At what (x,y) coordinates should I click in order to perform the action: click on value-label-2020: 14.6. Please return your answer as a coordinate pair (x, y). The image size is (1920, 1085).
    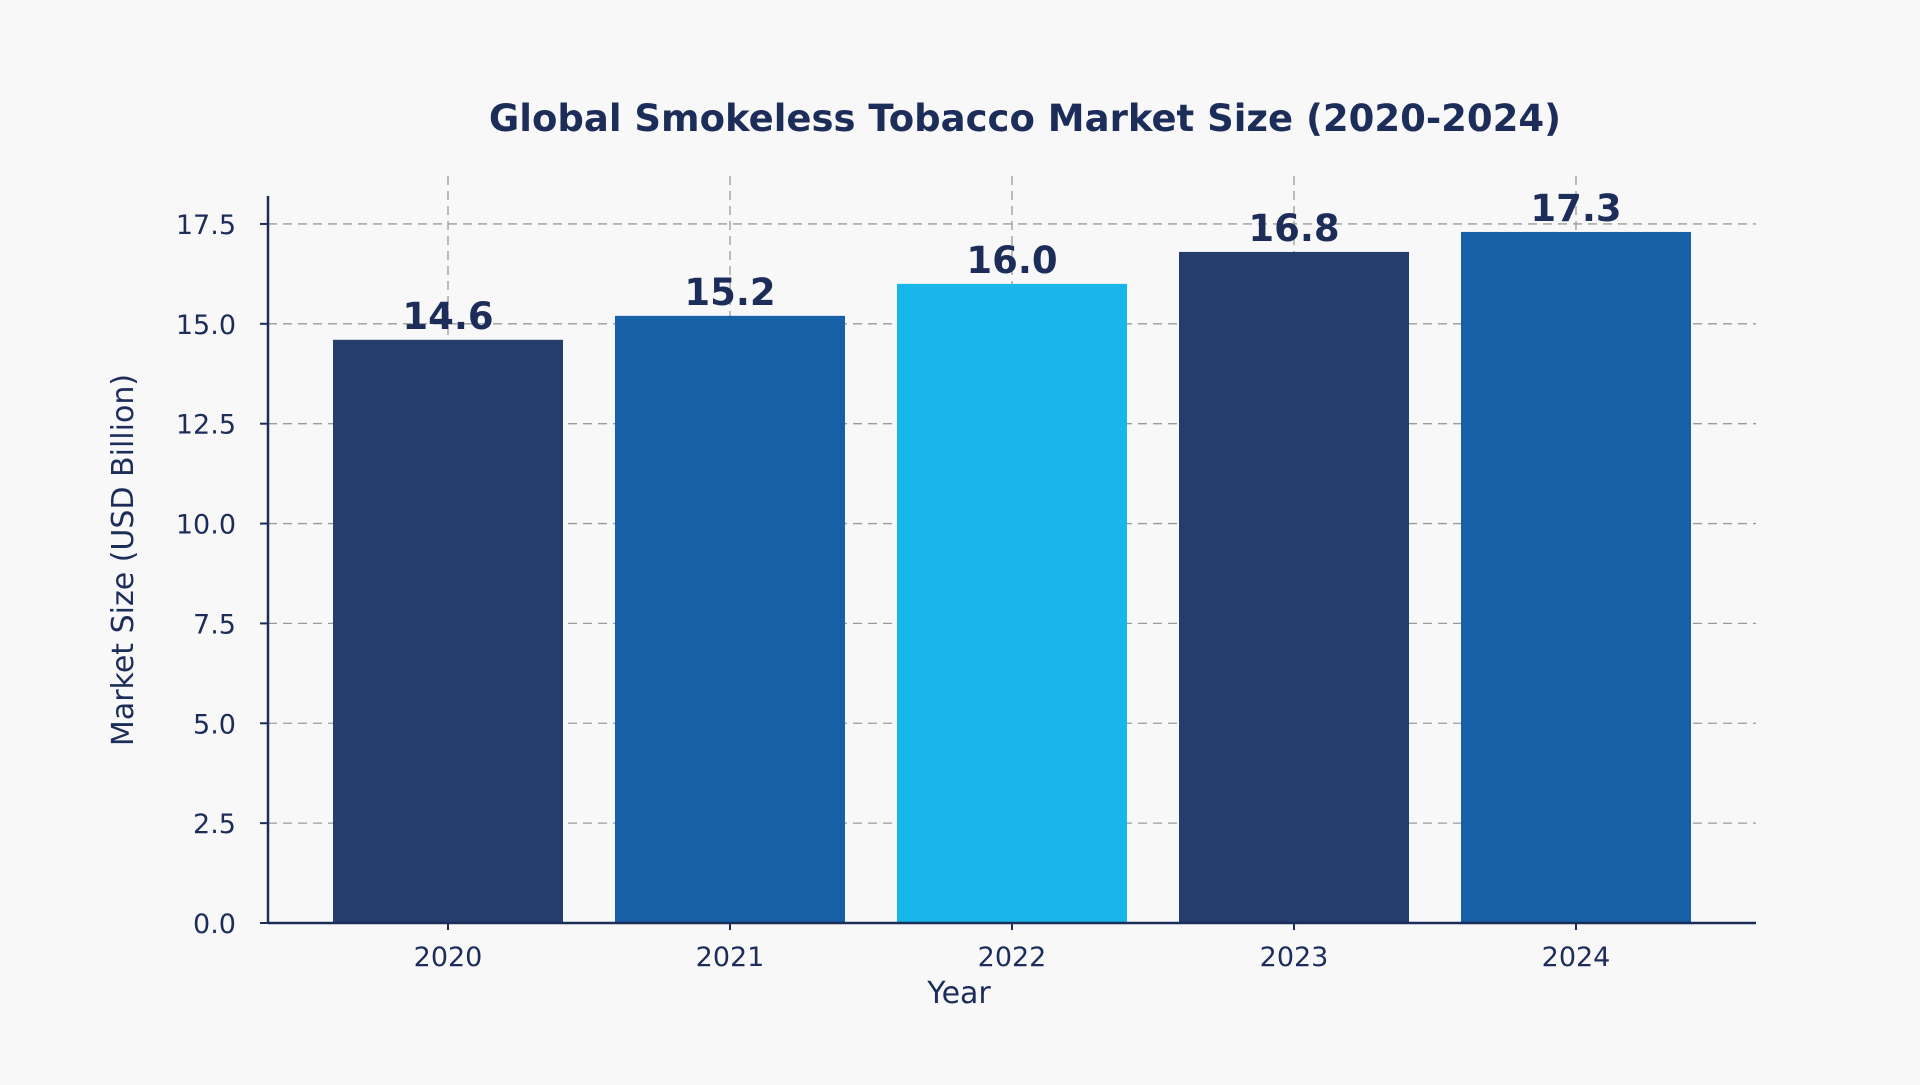
    Looking at the image, I should click on (447, 316).